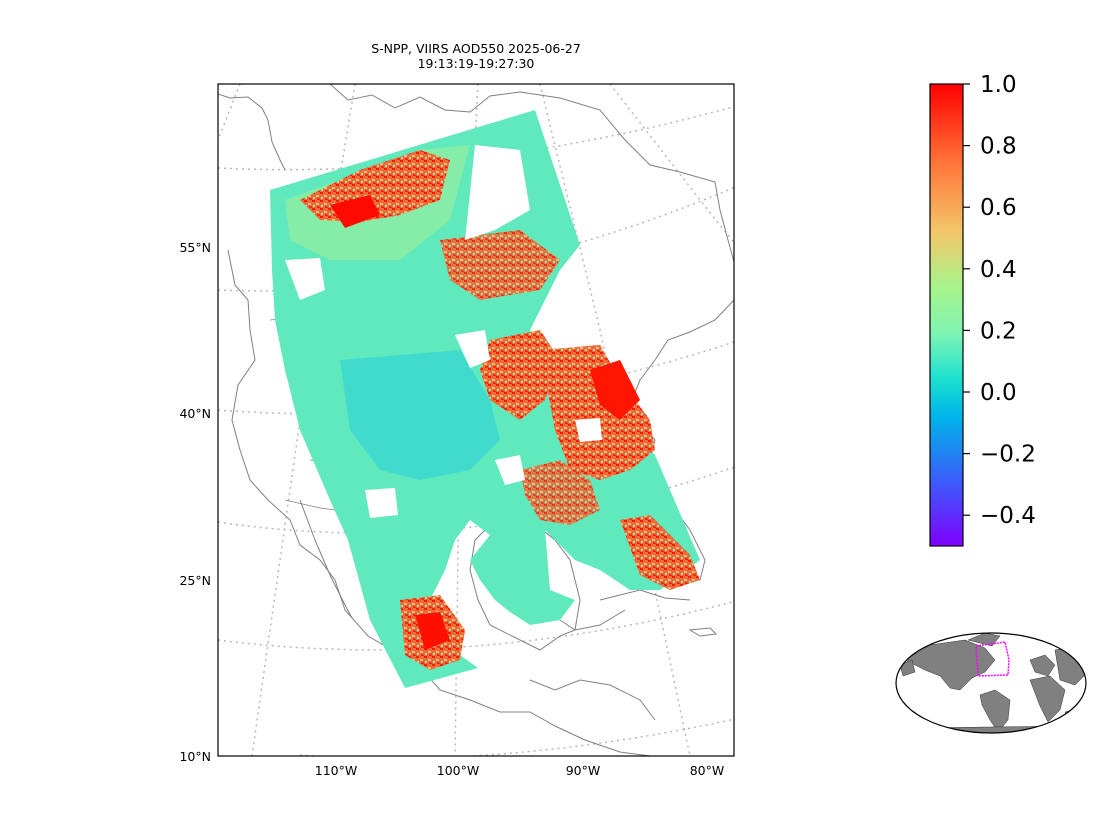 The image size is (1120, 840). I want to click on inset-africa, so click(1047, 699).